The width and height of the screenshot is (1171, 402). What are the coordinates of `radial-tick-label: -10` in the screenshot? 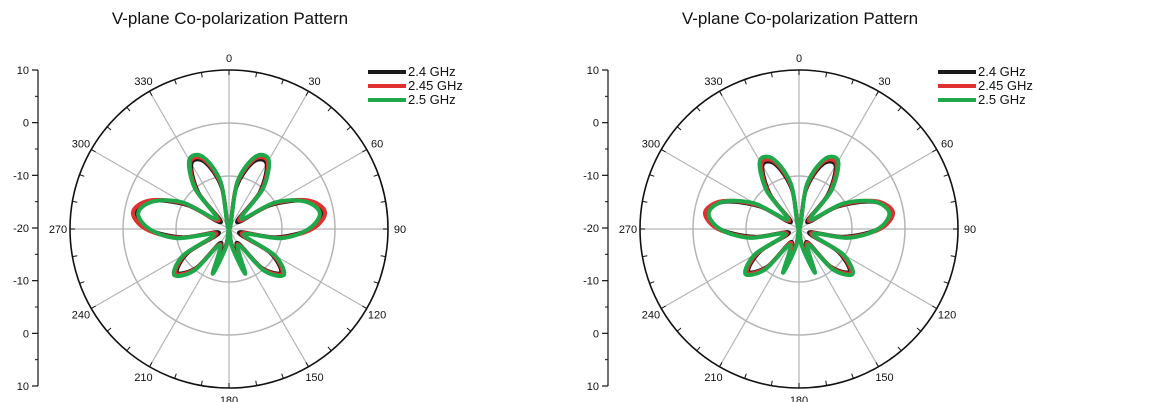 It's located at (21, 176).